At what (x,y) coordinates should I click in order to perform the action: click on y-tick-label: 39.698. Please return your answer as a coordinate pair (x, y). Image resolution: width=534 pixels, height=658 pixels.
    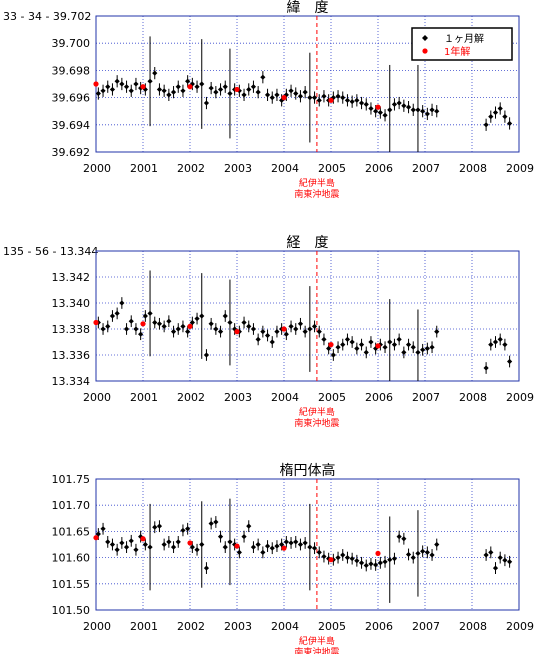
    Looking at the image, I should click on (71, 70).